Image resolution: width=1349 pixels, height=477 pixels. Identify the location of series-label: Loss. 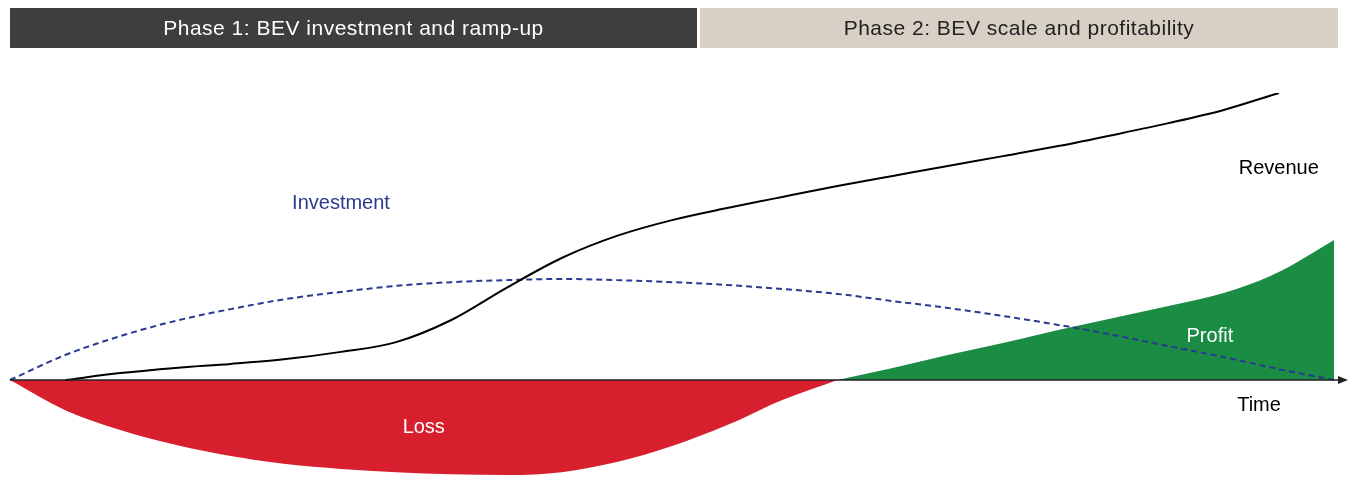
(423, 425).